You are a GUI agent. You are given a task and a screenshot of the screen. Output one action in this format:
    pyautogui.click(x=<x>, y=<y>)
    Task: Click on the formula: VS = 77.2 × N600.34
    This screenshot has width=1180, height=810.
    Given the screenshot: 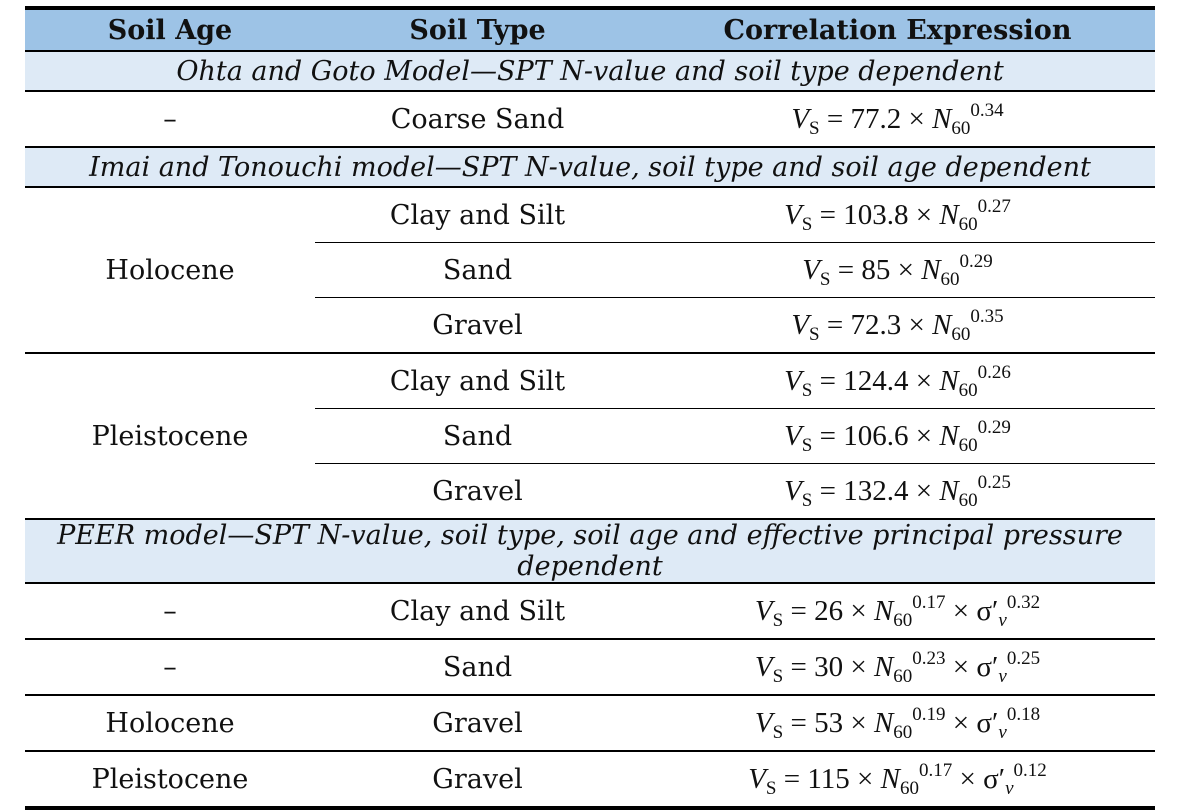 What is the action you would take?
    pyautogui.click(x=897, y=119)
    